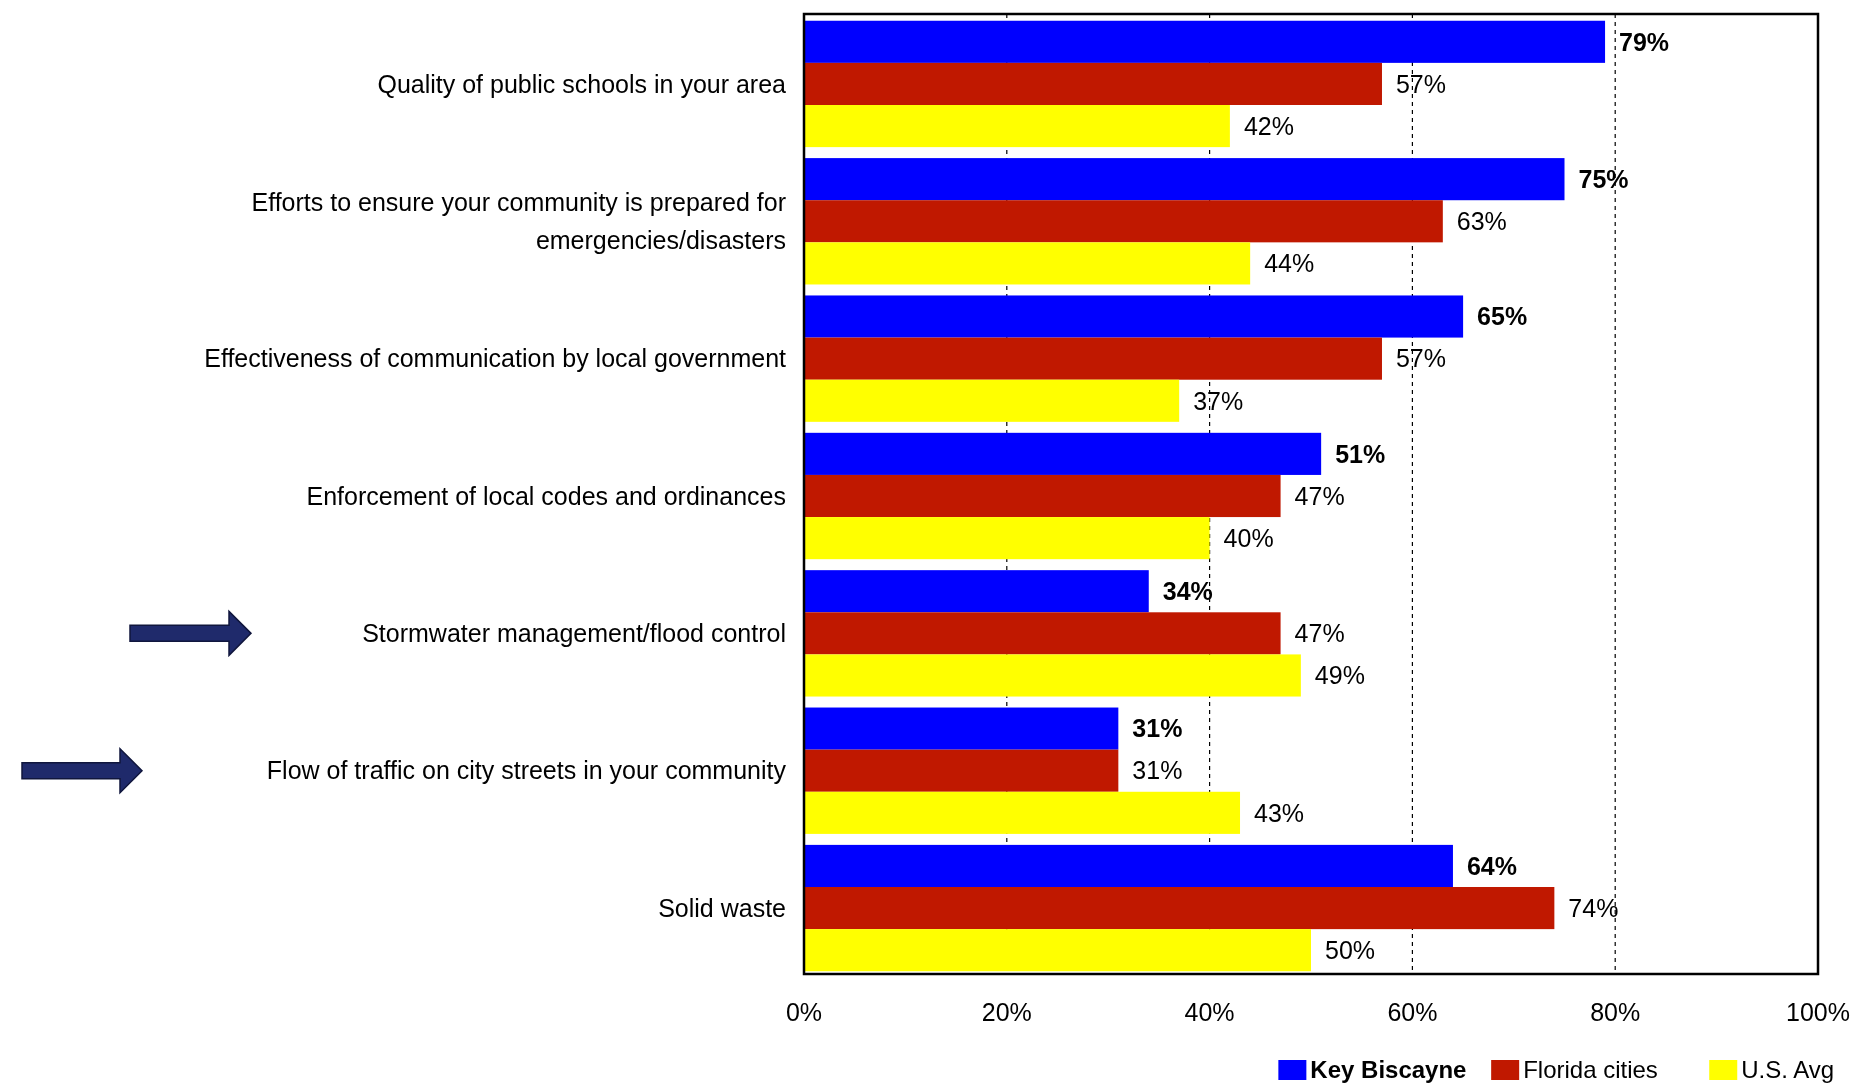 Image resolution: width=1869 pixels, height=1088 pixels. What do you see at coordinates (582, 83) in the screenshot?
I see `y-tick-label: Quality of public schools in your area` at bounding box center [582, 83].